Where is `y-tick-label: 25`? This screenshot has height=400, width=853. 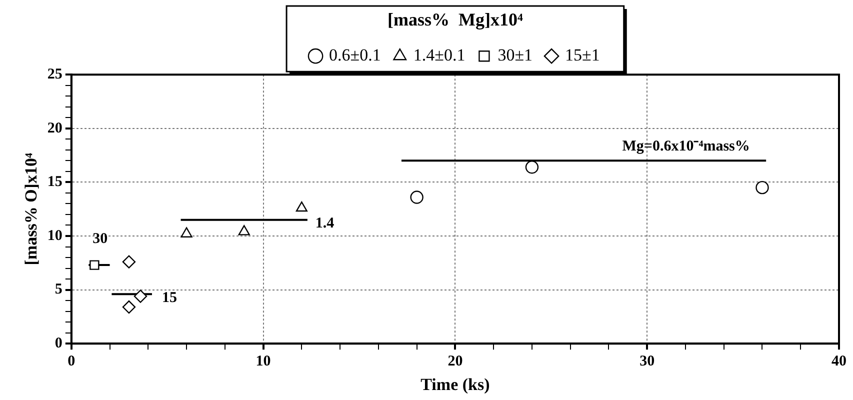
y-tick-label: 25 is located at coordinates (54, 74).